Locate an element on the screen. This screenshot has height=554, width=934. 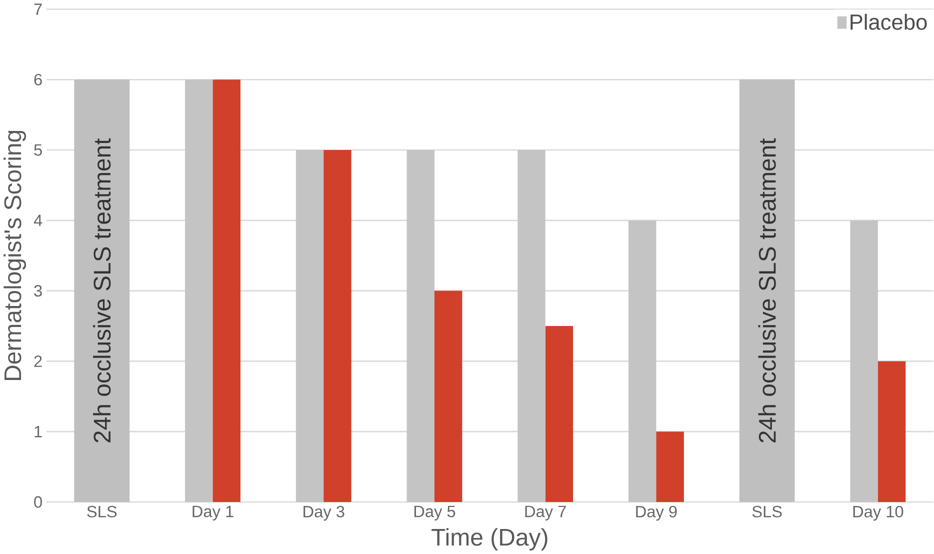
y-tick-label: 6 is located at coordinates (38, 80).